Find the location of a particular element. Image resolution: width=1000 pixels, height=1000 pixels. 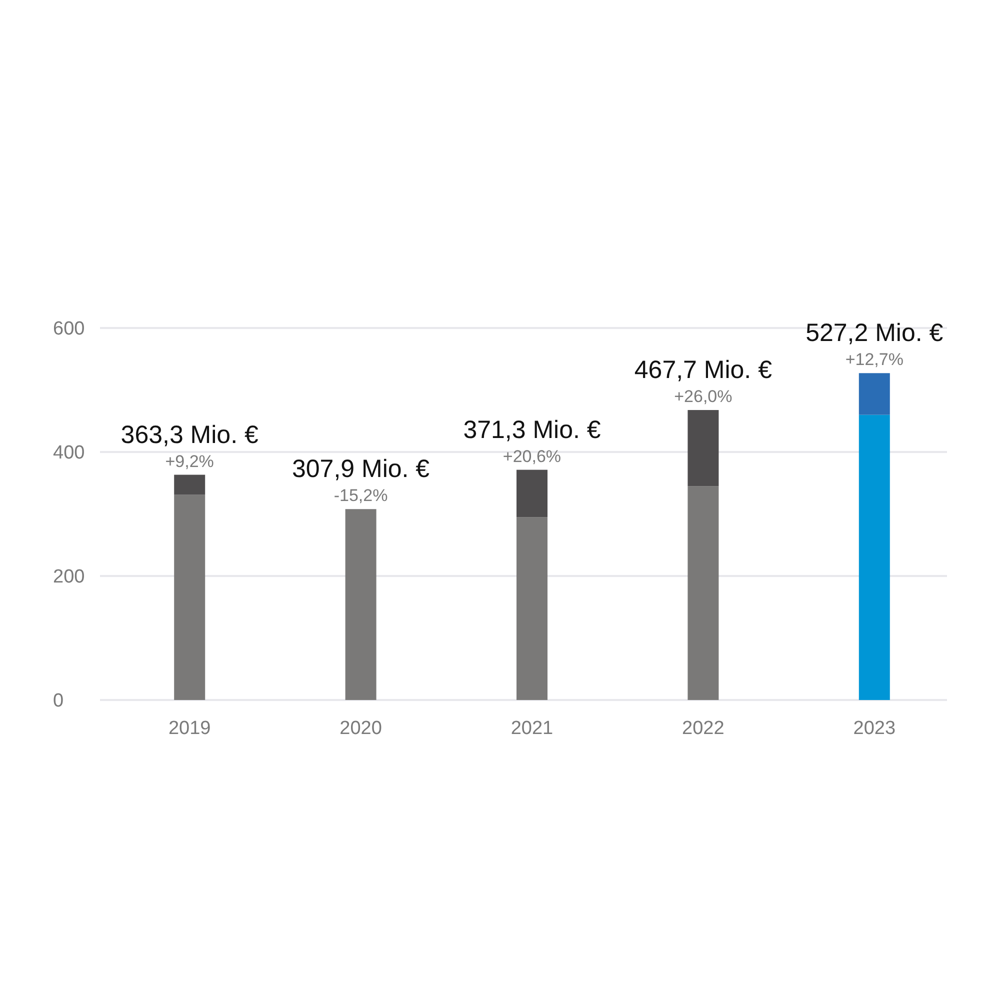

x-tick-label: 2020 is located at coordinates (361, 728).